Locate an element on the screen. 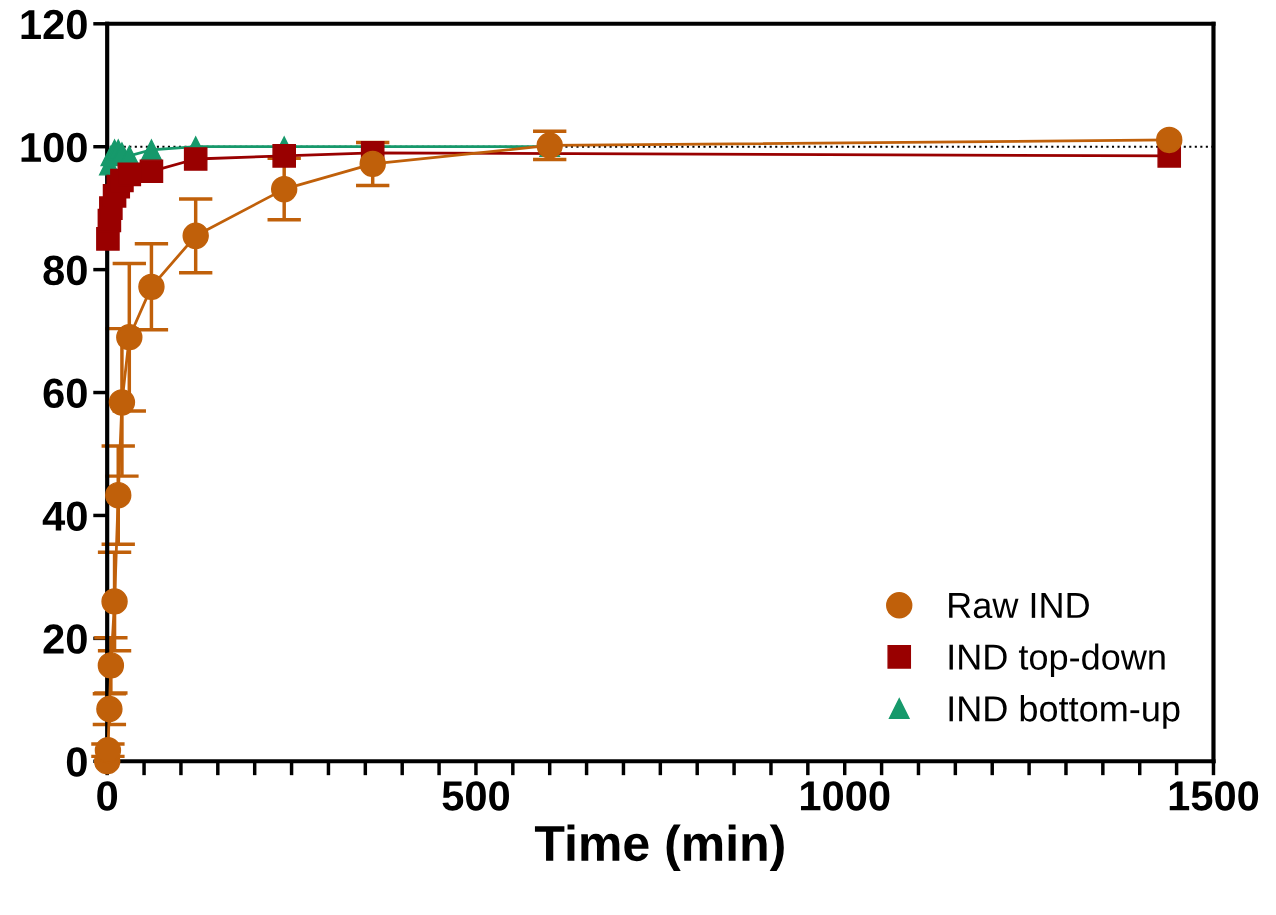  legend-label: Raw IND is located at coordinates (1019, 606).